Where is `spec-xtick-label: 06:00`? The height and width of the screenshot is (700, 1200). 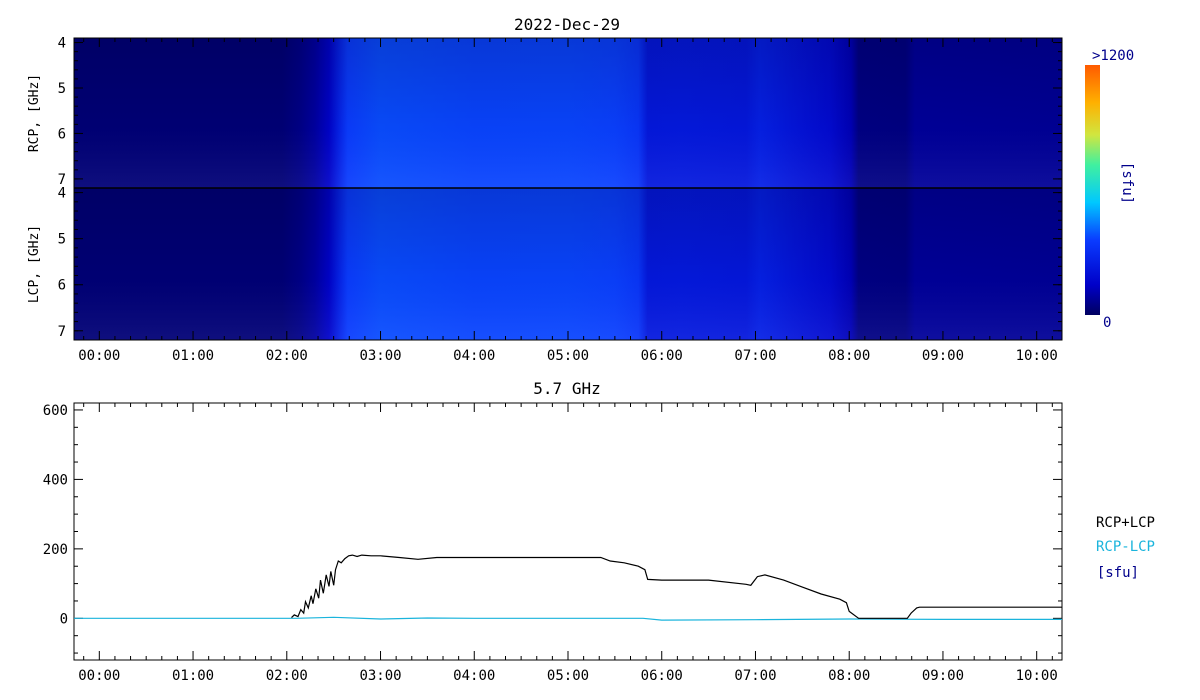
spec-xtick-label: 06:00 is located at coordinates (662, 356).